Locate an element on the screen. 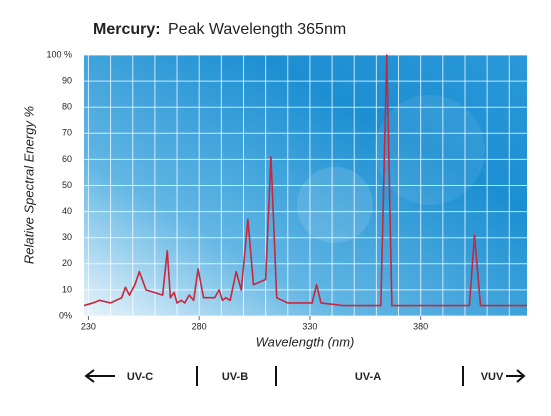 This screenshot has height=416, width=551. y-tick-label: 40 is located at coordinates (67, 211).